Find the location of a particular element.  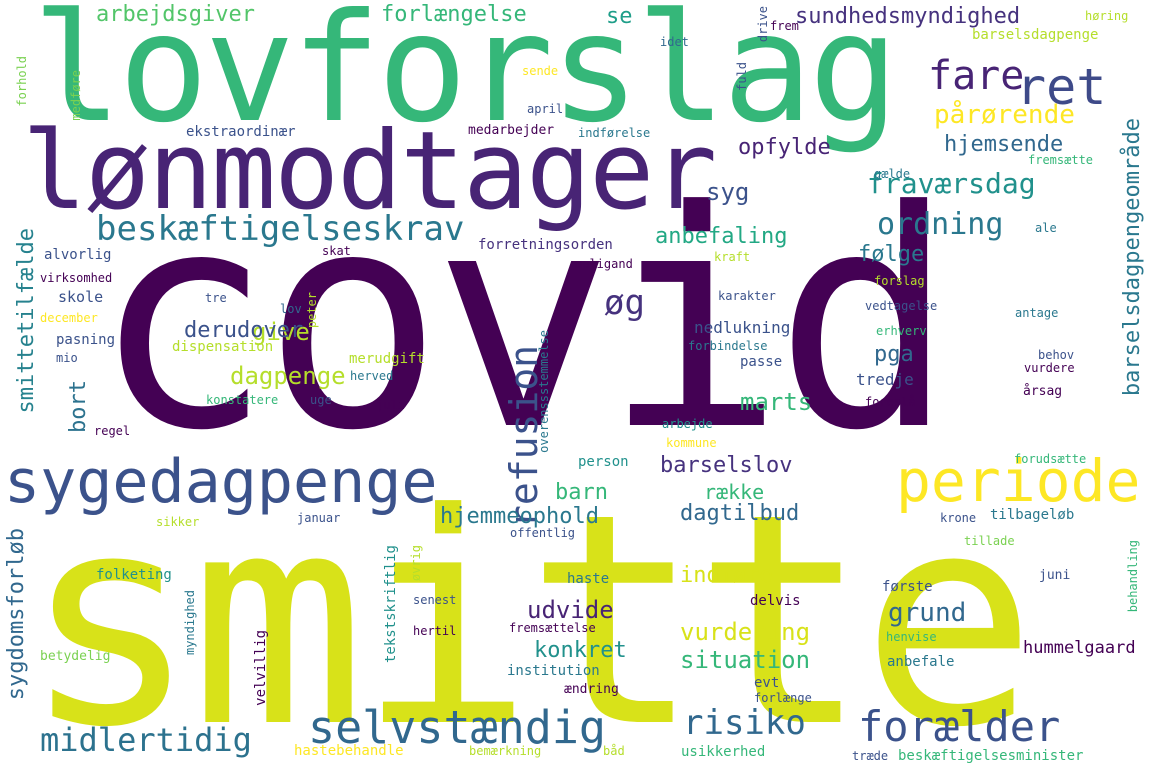

word-fremsaette: fremsætte is located at coordinates (1061, 160).